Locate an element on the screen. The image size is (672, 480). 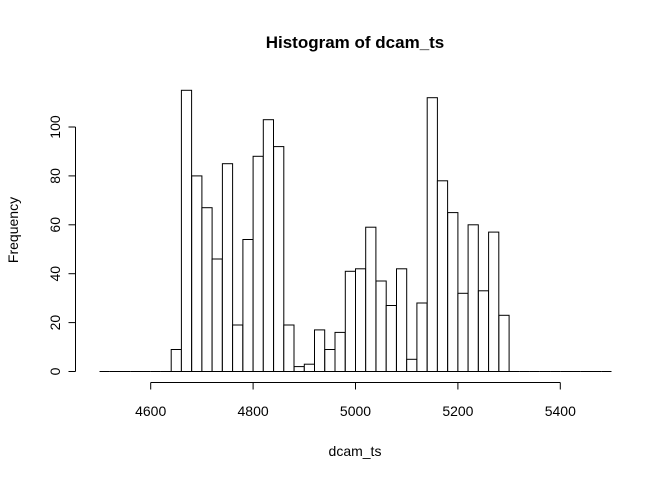
x-tick-label: 4800 is located at coordinates (253, 411).